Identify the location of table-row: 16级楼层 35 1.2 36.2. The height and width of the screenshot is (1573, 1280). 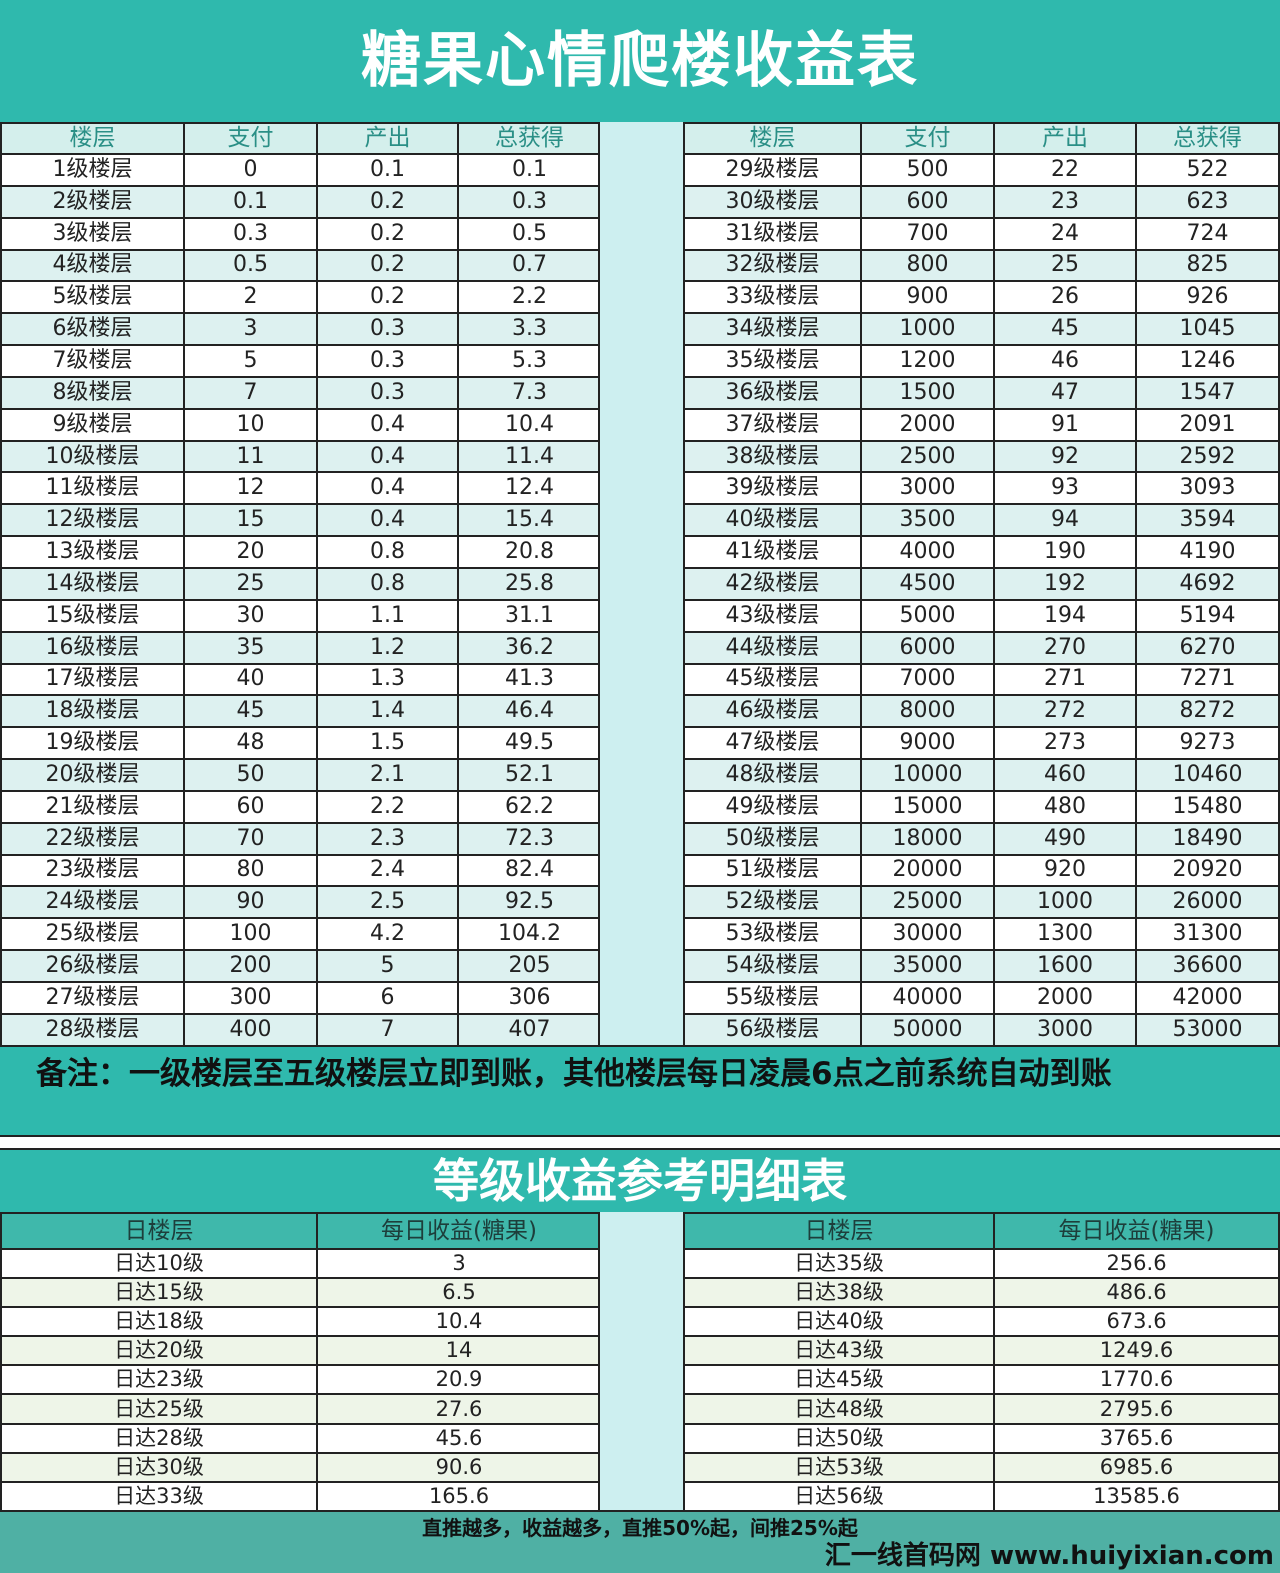
(301, 647).